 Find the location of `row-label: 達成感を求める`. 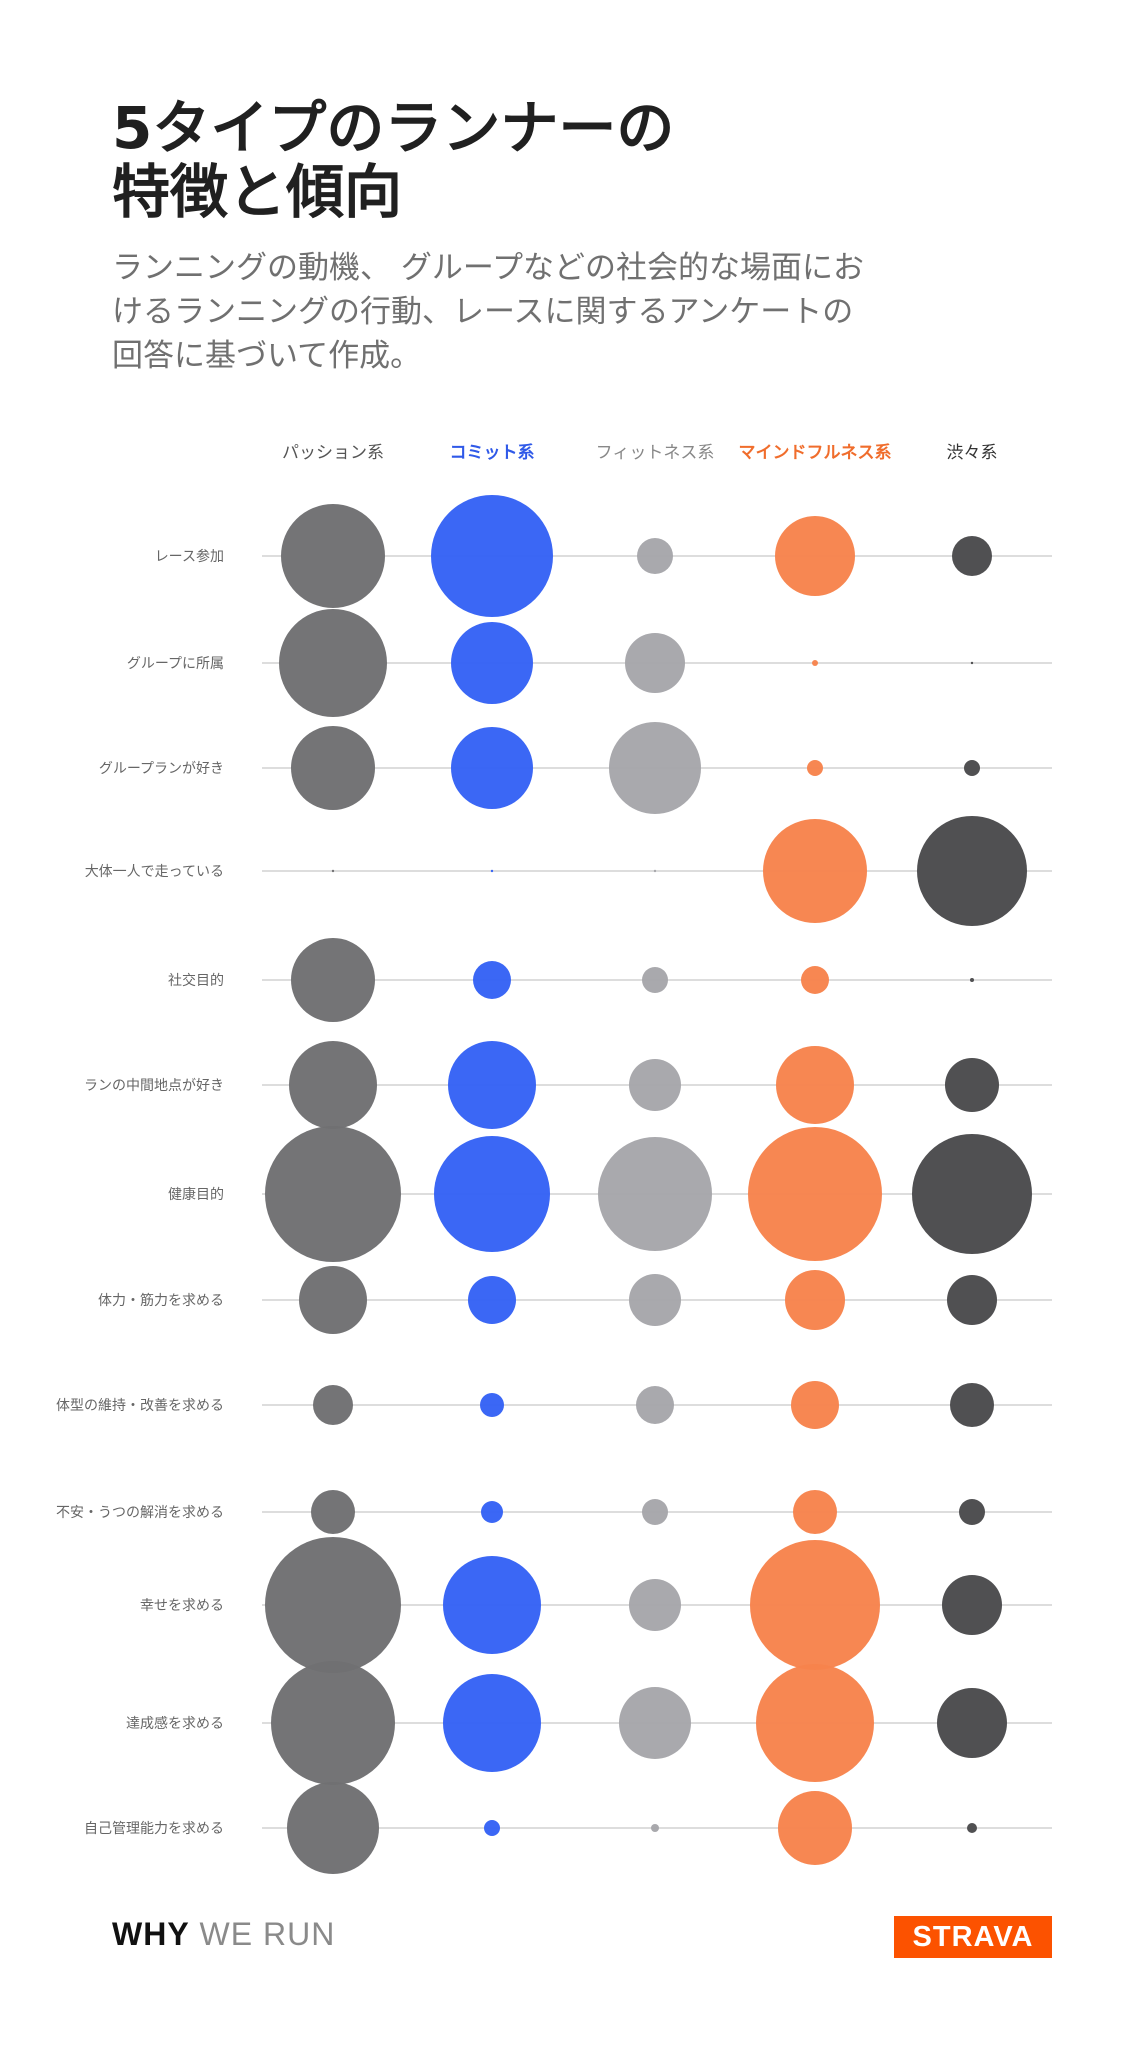

row-label: 達成感を求める is located at coordinates (175, 1723).